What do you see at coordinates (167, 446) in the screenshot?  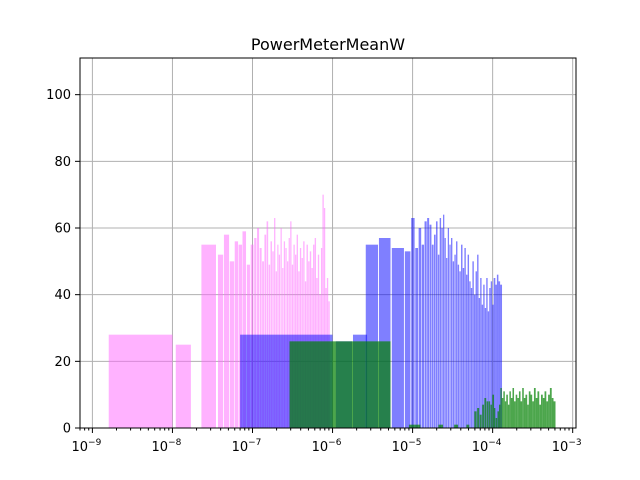 I see `x-tick-label: 10⁻⁸` at bounding box center [167, 446].